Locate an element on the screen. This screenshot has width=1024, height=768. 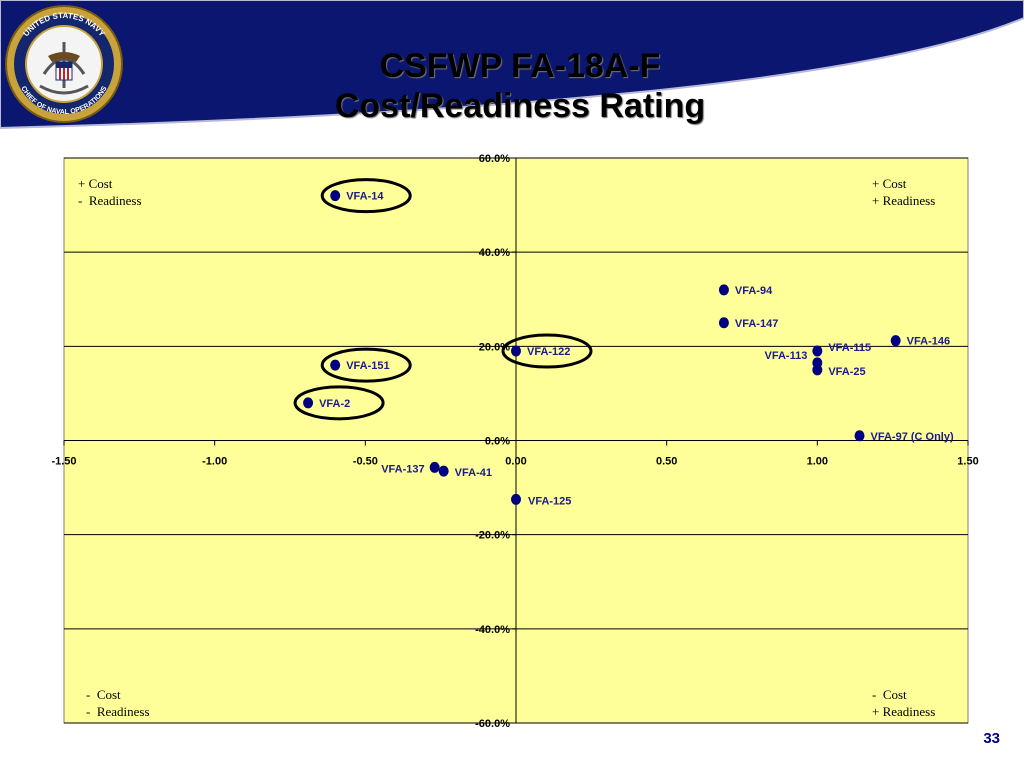
data-point-label: VFA-94 is located at coordinates (754, 291).